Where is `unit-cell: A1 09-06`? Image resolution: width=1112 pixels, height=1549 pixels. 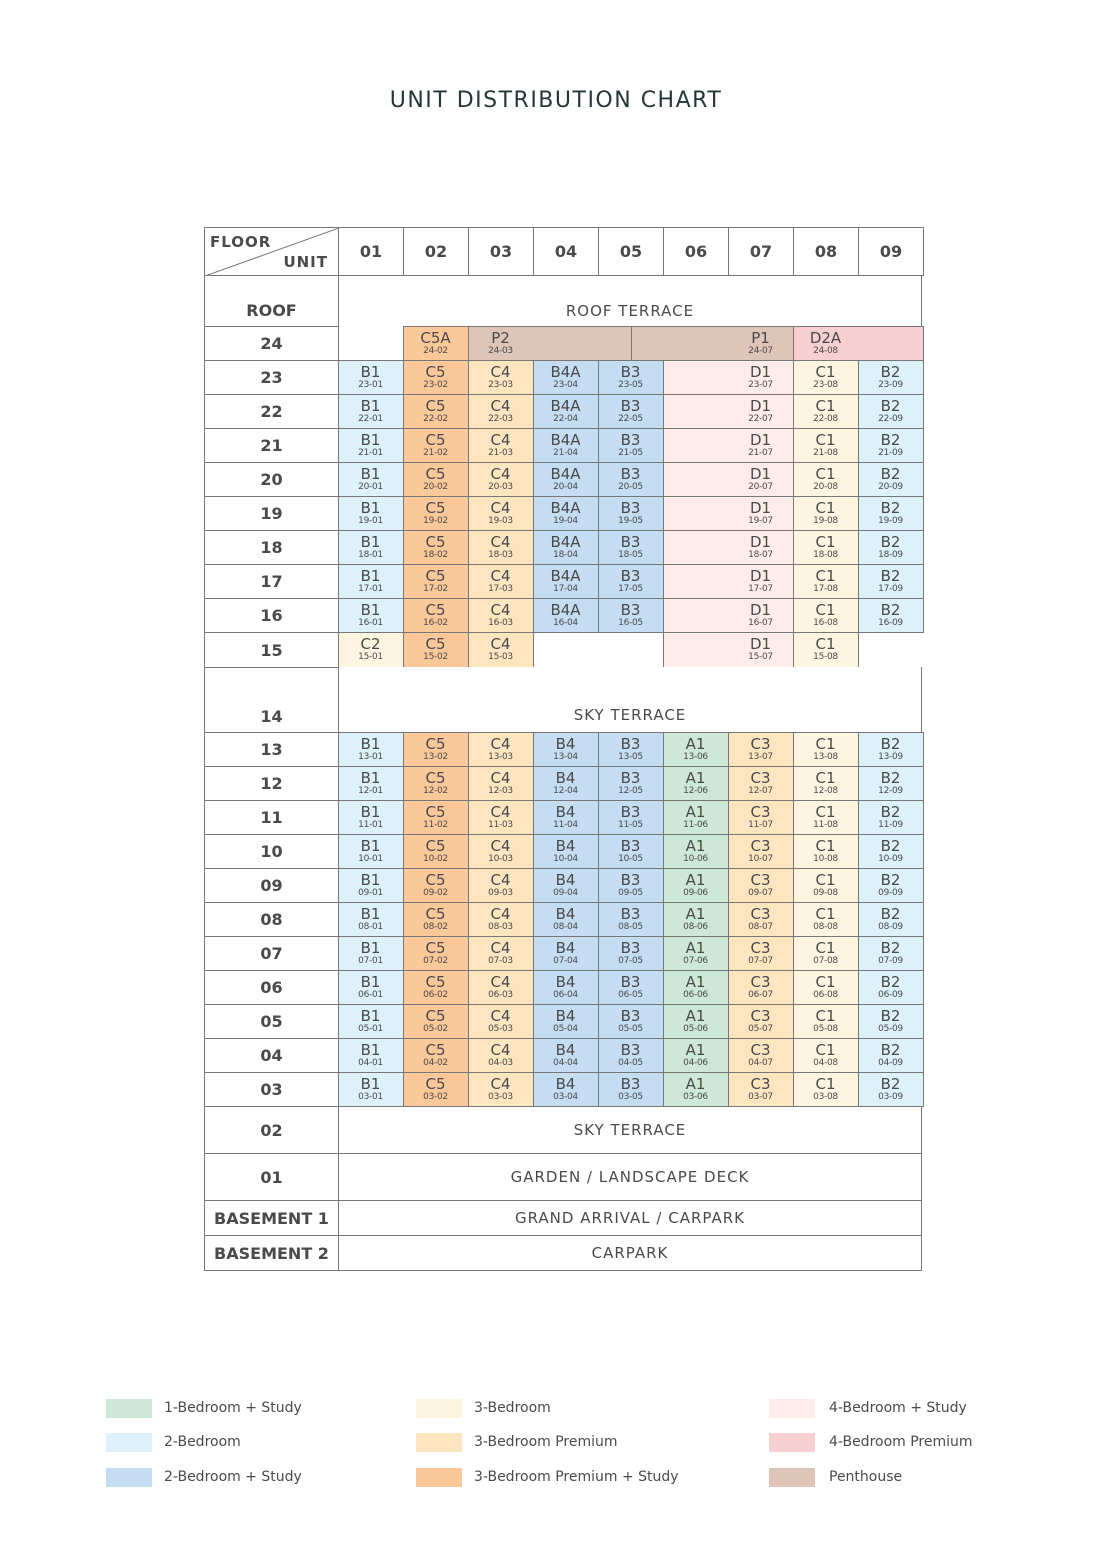 unit-cell: A1 09-06 is located at coordinates (696, 885).